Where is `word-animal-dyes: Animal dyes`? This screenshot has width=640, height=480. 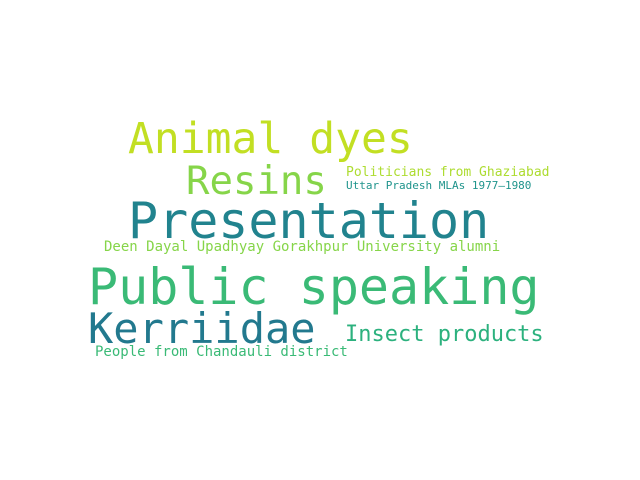
word-animal-dyes: Animal dyes is located at coordinates (270, 139).